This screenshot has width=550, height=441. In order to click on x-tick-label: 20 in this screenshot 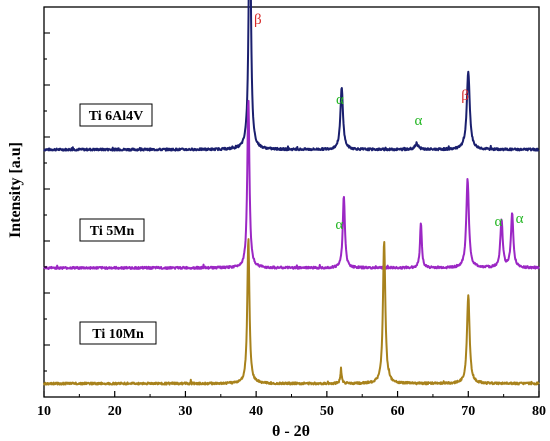, I will do `click(115, 411)`.